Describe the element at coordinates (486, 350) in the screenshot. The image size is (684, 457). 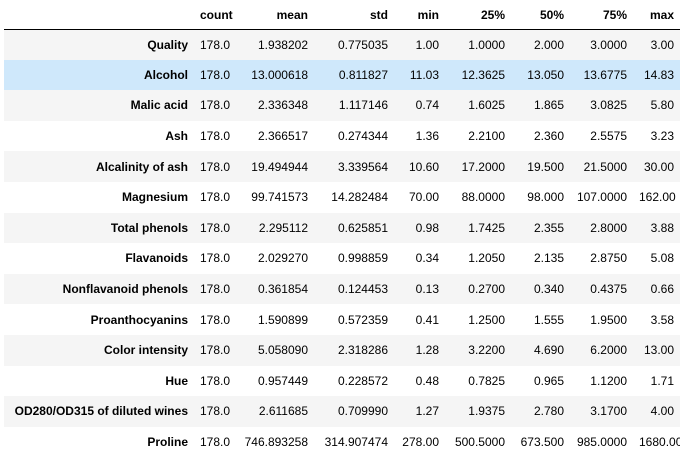
I see `cell-25: 3.2200` at that location.